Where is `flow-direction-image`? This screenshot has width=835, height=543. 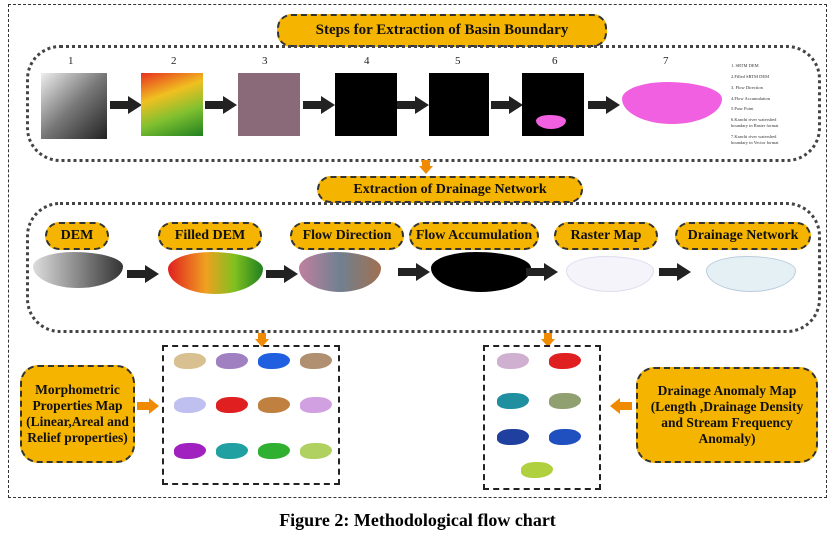 flow-direction-image is located at coordinates (269, 104).